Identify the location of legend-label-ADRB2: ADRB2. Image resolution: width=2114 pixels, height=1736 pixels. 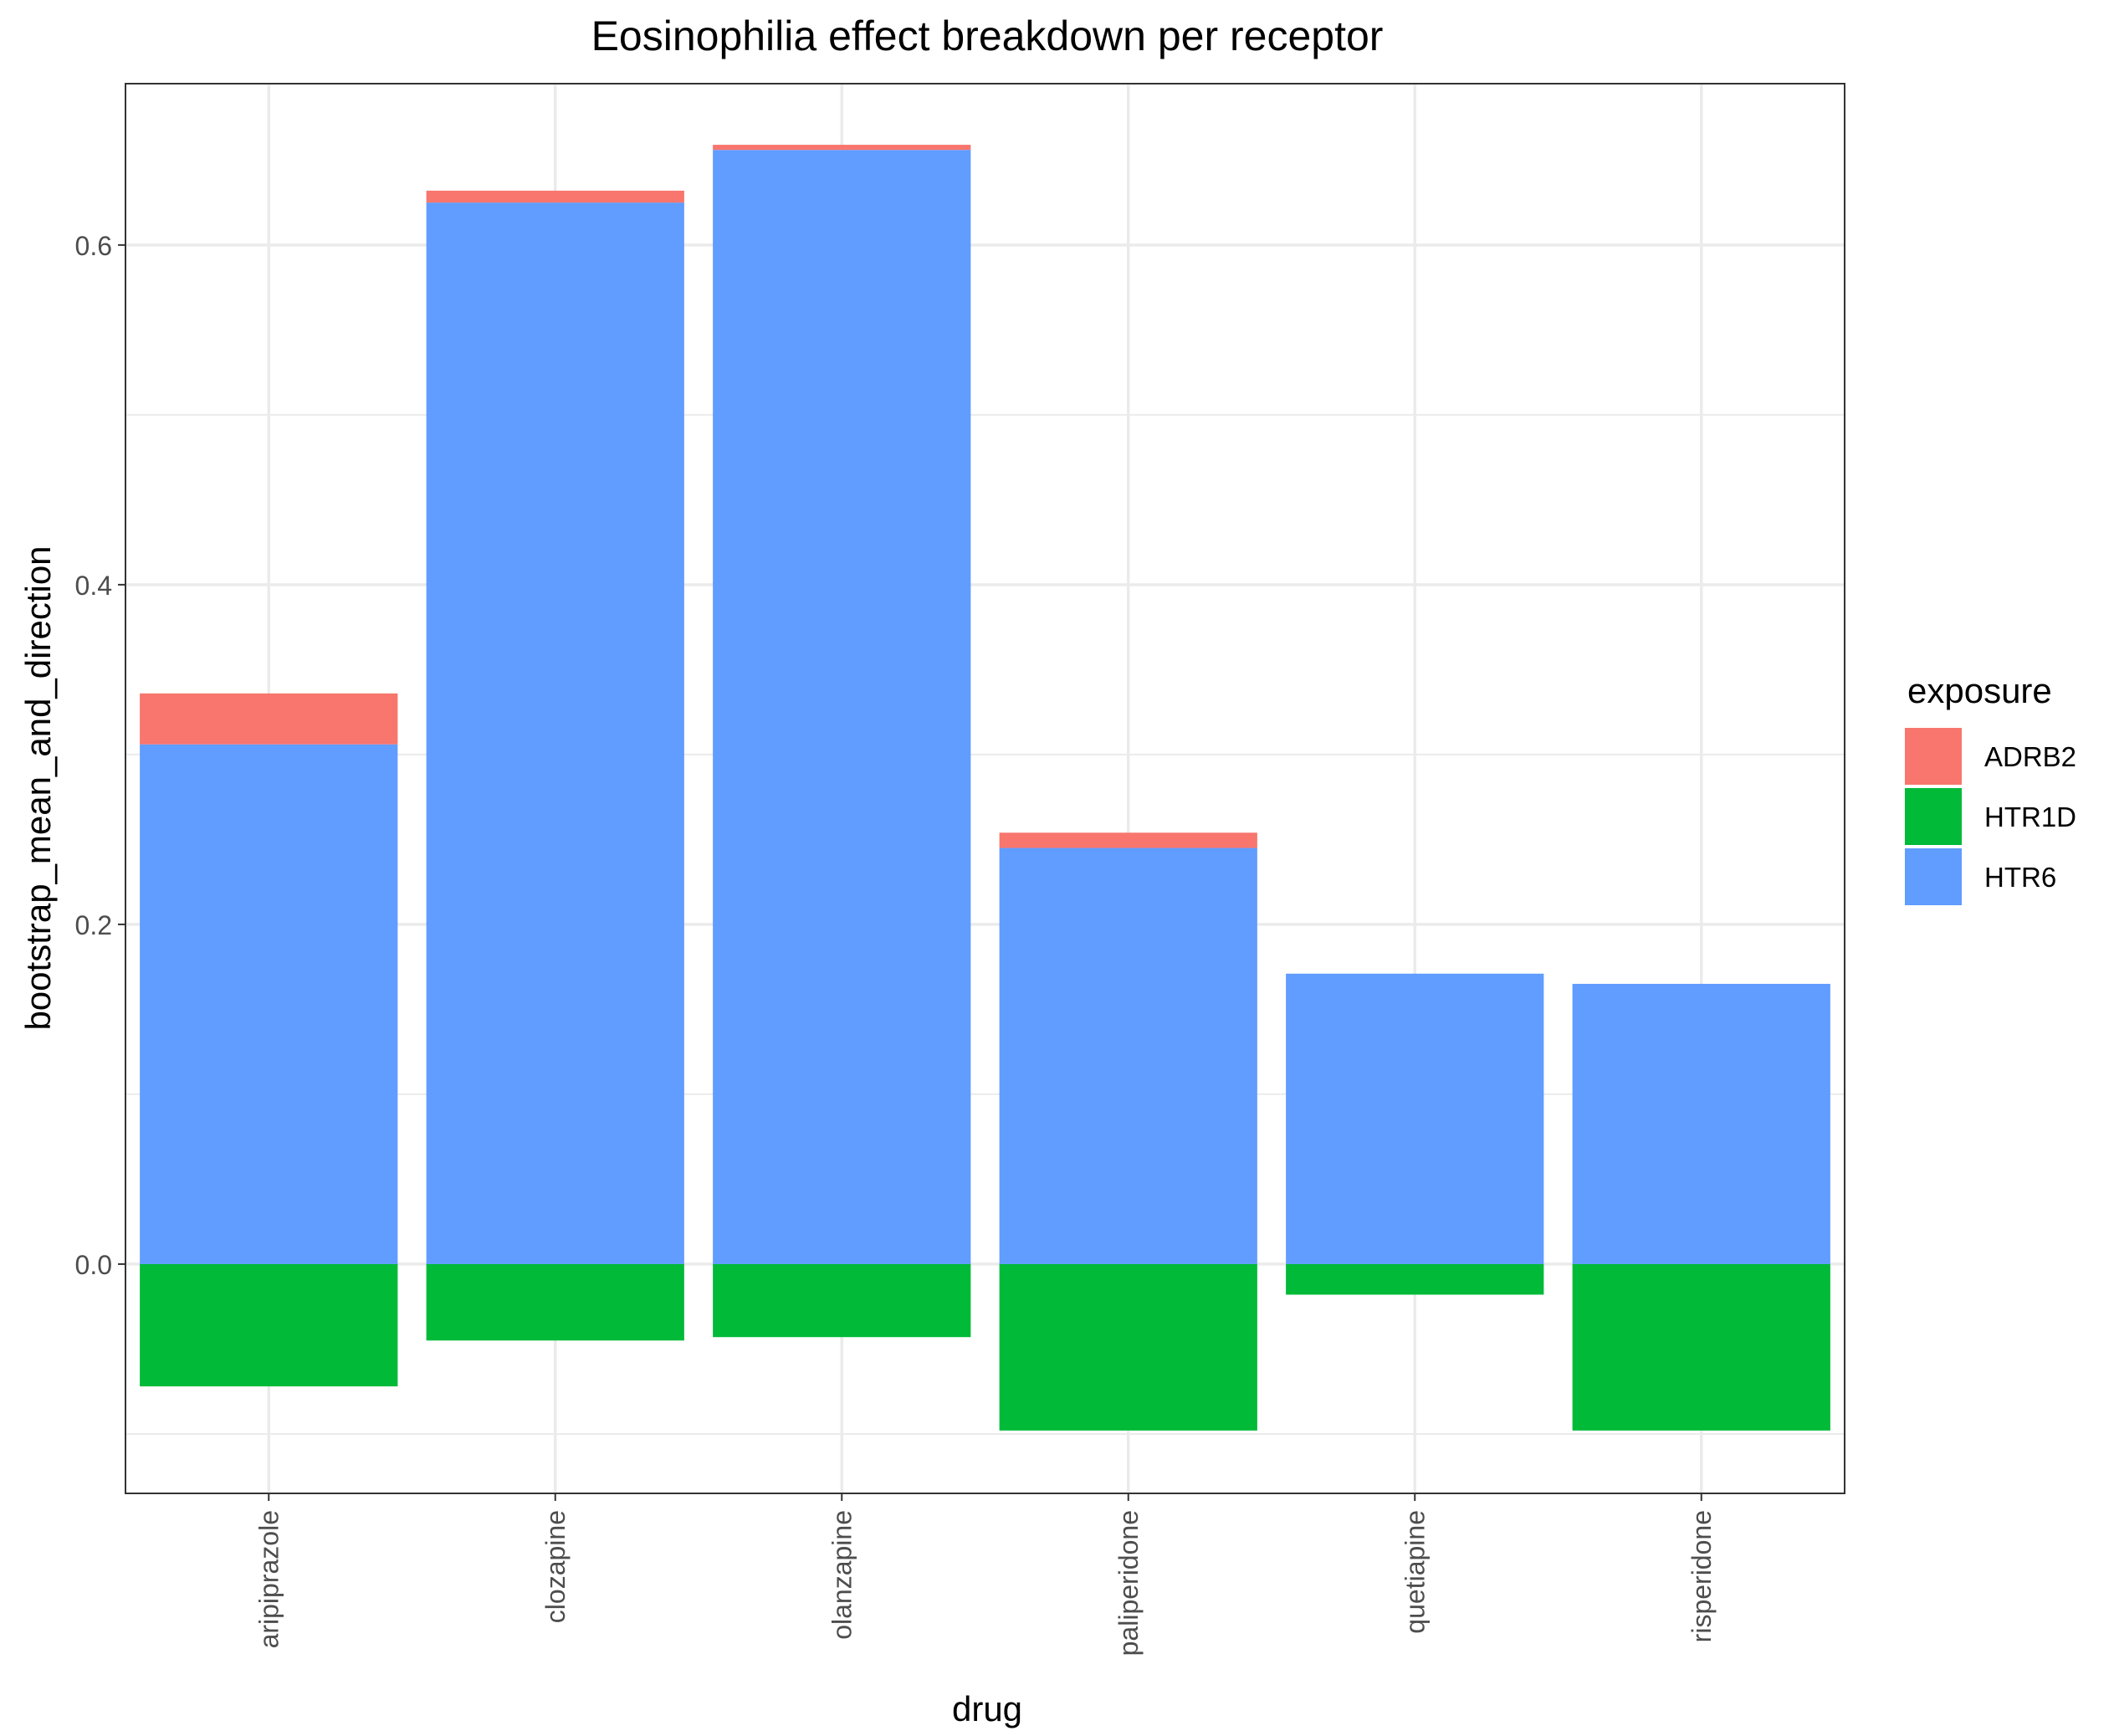
(2030, 756).